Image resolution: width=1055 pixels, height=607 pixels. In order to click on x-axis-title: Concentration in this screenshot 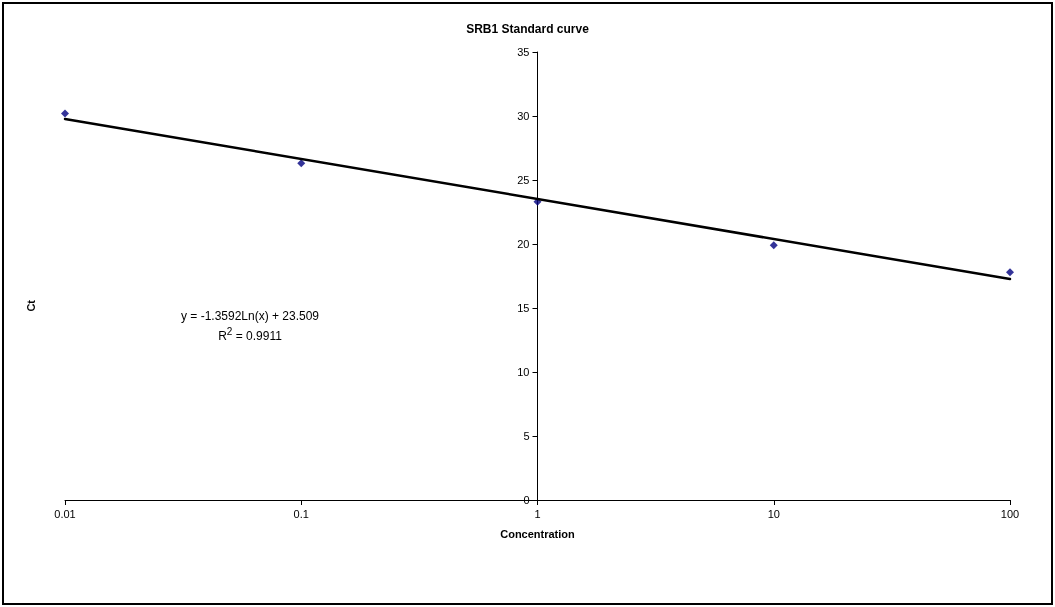, I will do `click(538, 533)`.